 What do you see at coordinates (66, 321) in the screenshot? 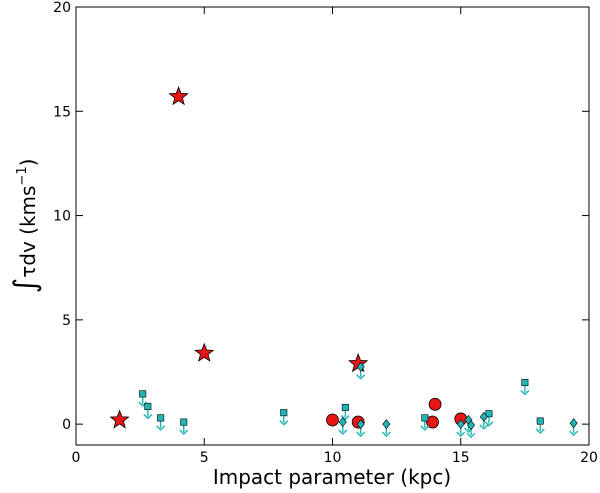
I see `y-tick-label: 5` at bounding box center [66, 321].